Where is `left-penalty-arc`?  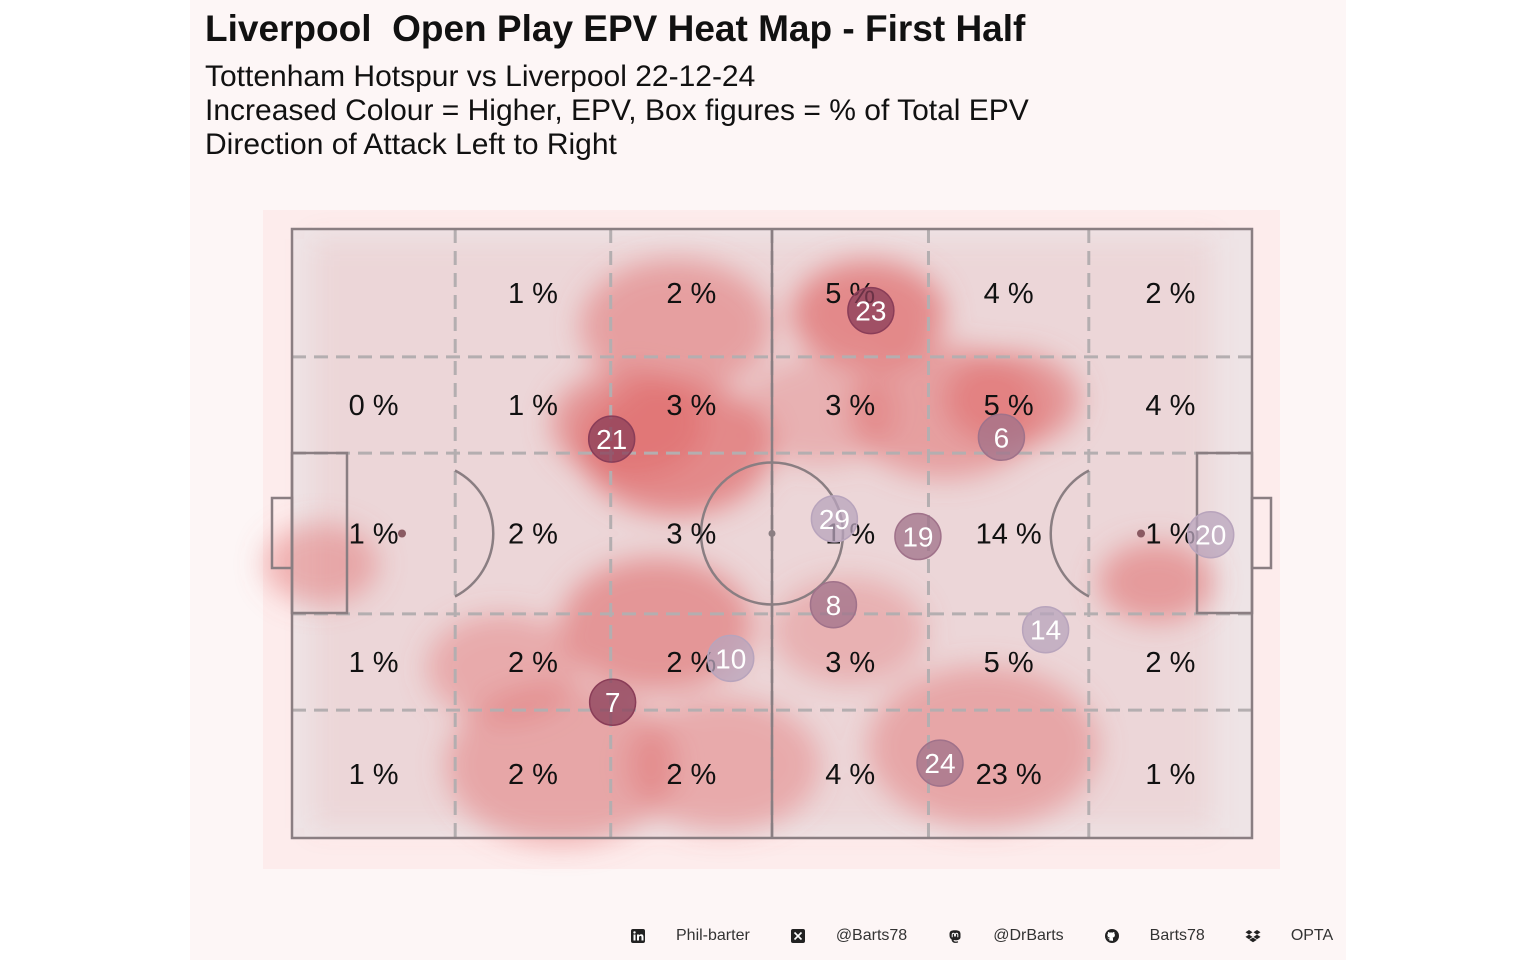
left-penalty-arc is located at coordinates (474, 533).